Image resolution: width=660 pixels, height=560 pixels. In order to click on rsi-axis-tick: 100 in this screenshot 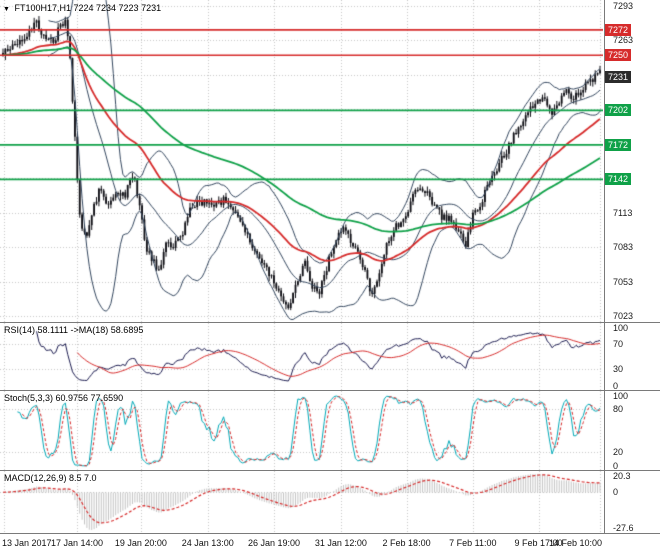, I will do `click(621, 328)`.